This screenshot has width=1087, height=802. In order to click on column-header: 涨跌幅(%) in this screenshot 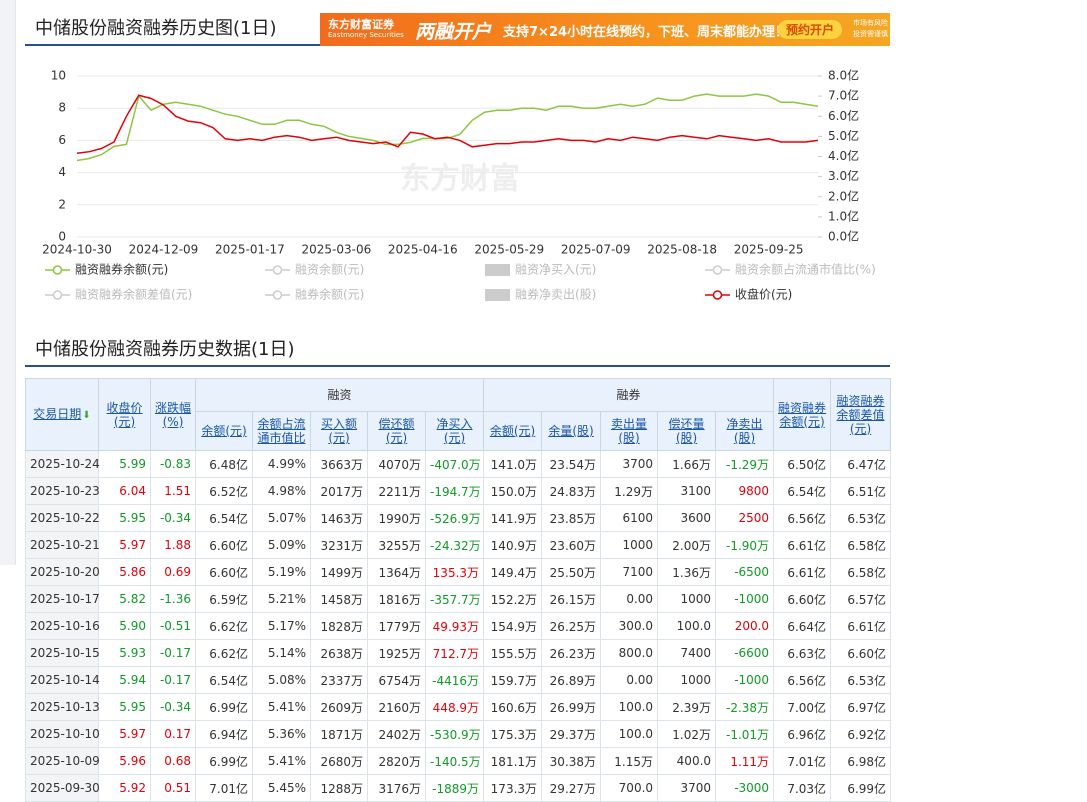, I will do `click(173, 414)`.